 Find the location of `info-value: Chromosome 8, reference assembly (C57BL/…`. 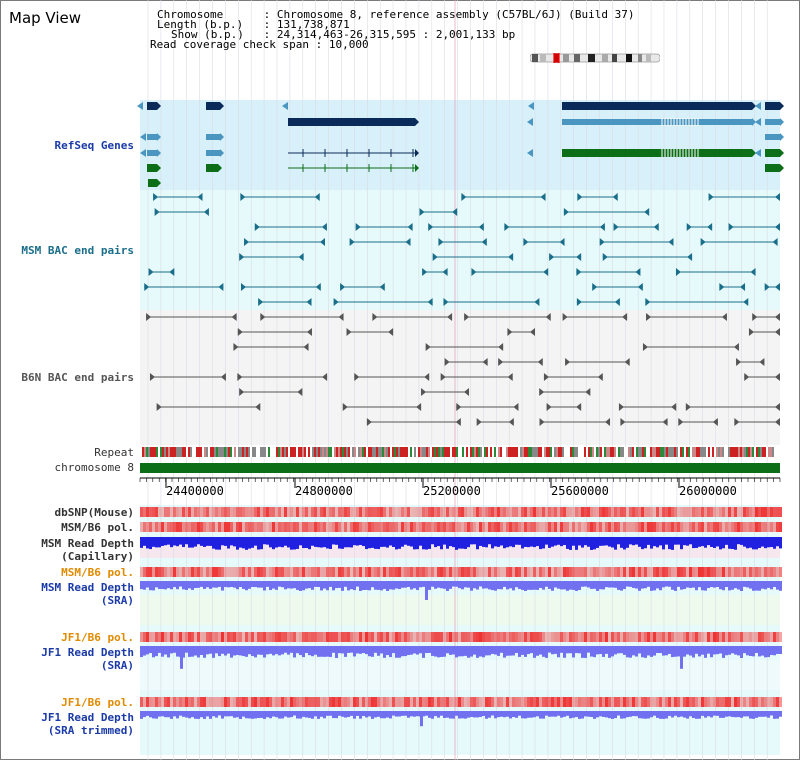

info-value: Chromosome 8, reference assembly (C57BL/… is located at coordinates (455, 14).